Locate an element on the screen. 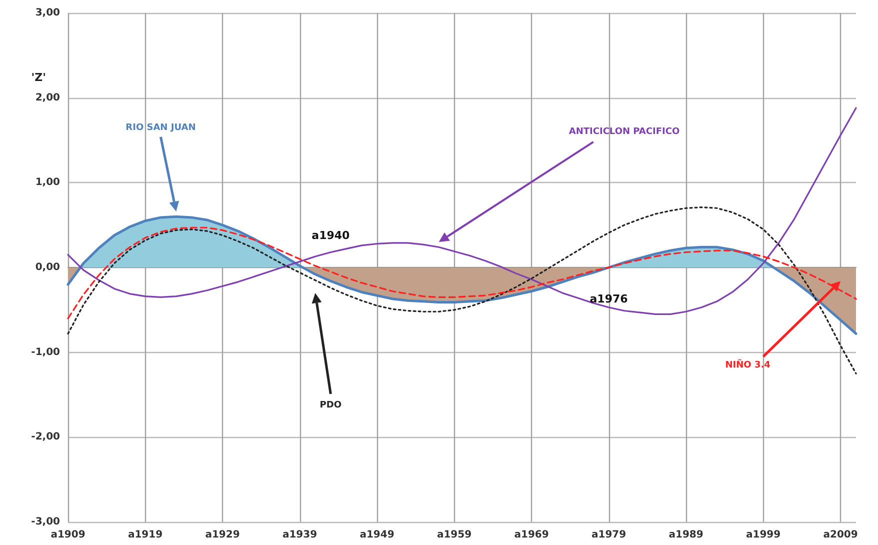 Image resolution: width=878 pixels, height=545 pixels. y-tick-label: 0,00 is located at coordinates (47, 267).